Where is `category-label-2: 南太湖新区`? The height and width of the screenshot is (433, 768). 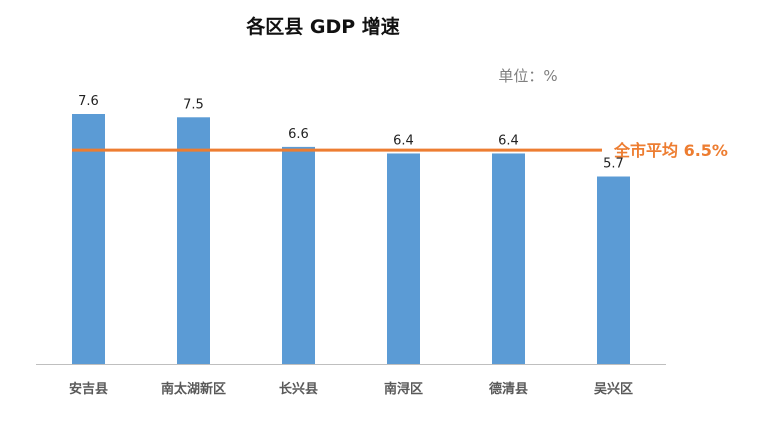
category-label-2: 南太湖新区 is located at coordinates (193, 389).